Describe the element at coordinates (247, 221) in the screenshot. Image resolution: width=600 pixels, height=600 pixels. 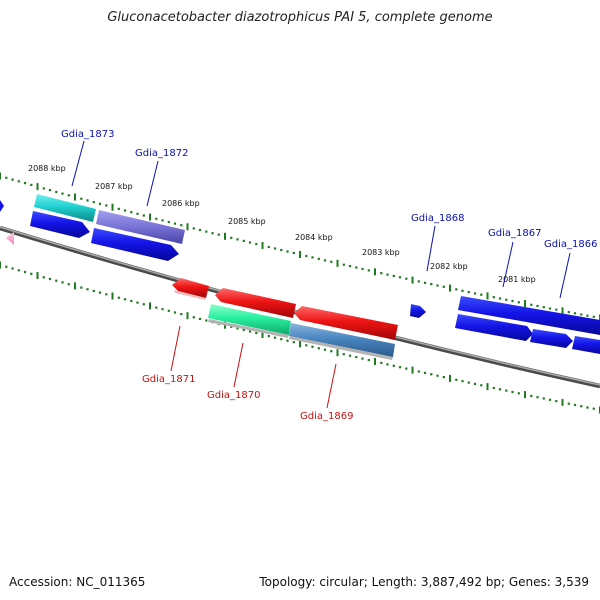
I see `tick-label-2085: 2085 kbp` at that location.